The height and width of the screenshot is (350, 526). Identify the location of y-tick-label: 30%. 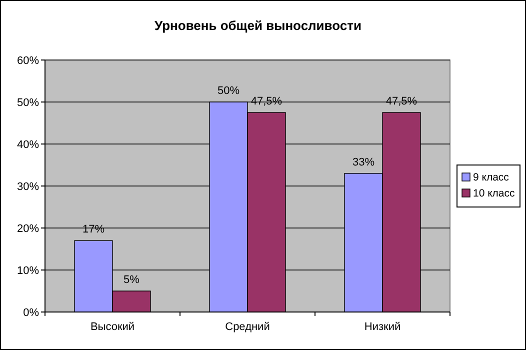
(28, 186).